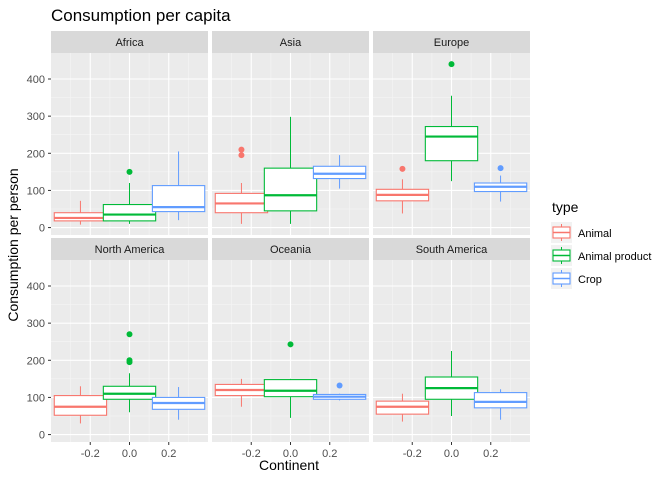 This screenshot has width=672, height=480. What do you see at coordinates (141, 15) in the screenshot?
I see `chart-title: Consumption per capita` at bounding box center [141, 15].